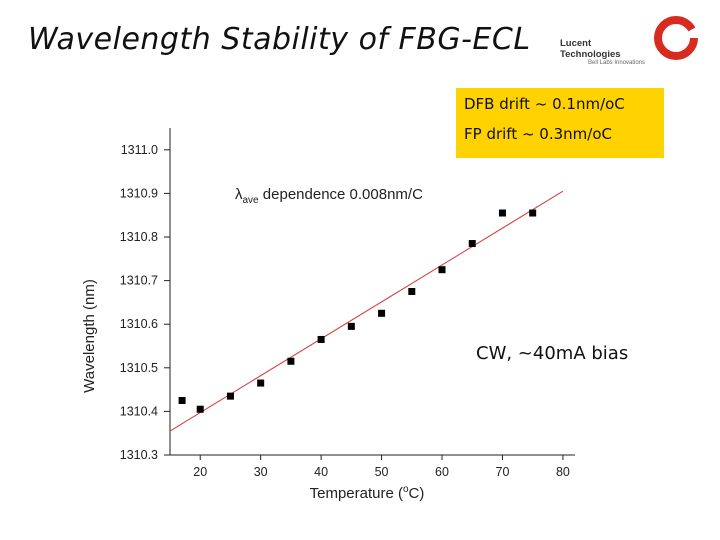 The height and width of the screenshot is (540, 720). Describe the element at coordinates (367, 493) in the screenshot. I see `x-axis-title: Temperature (oC)` at that location.